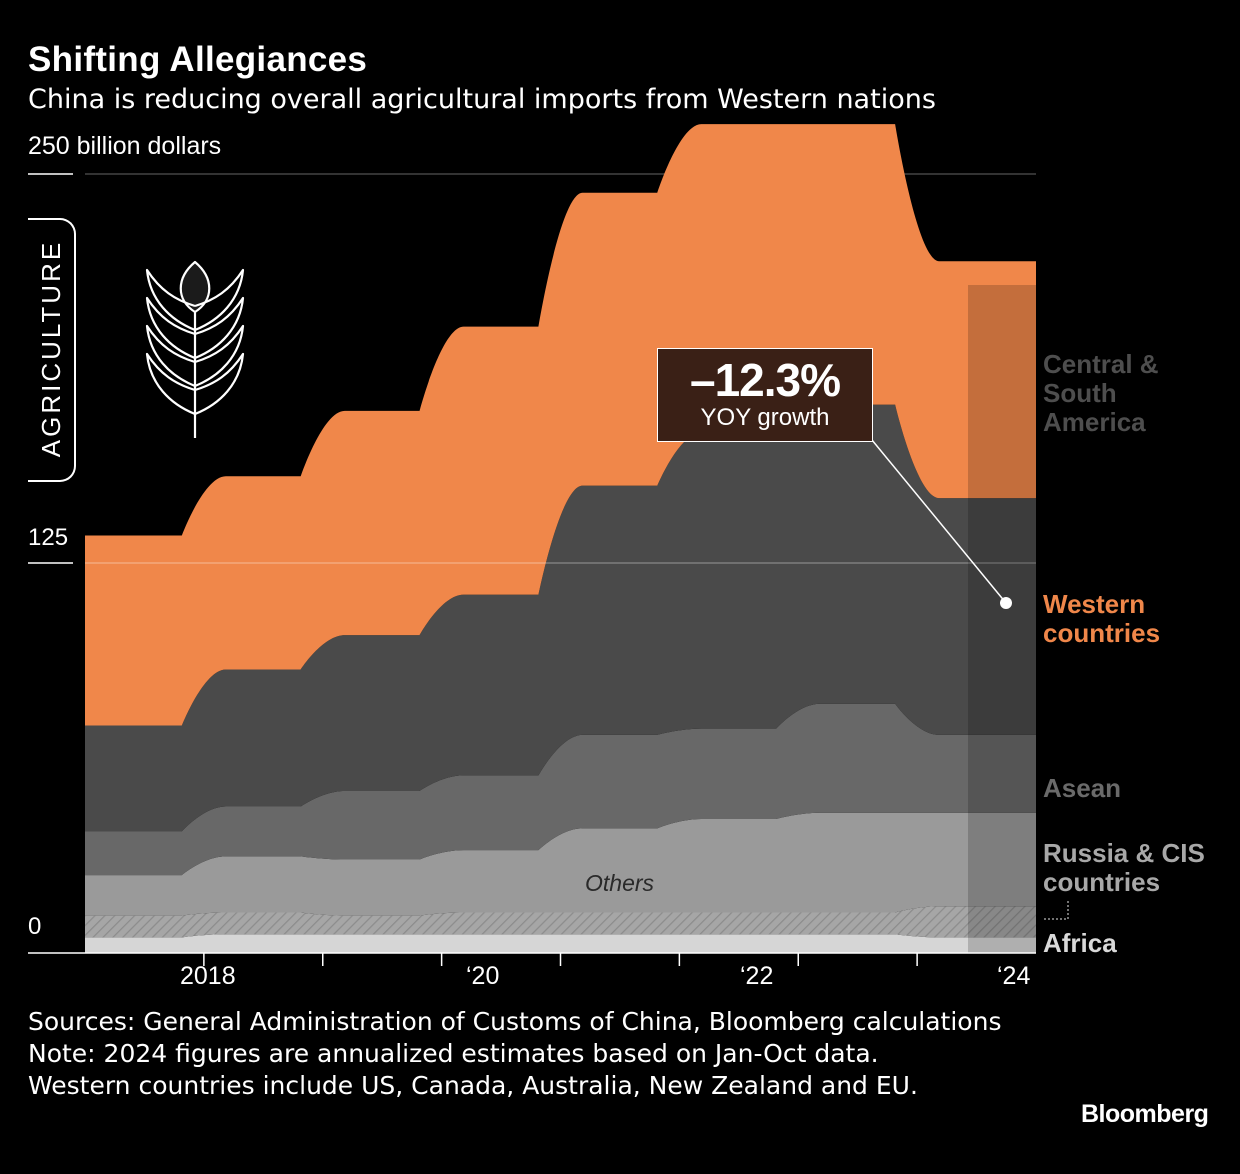  What do you see at coordinates (195, 349) in the screenshot?
I see `wheat-icon` at bounding box center [195, 349].